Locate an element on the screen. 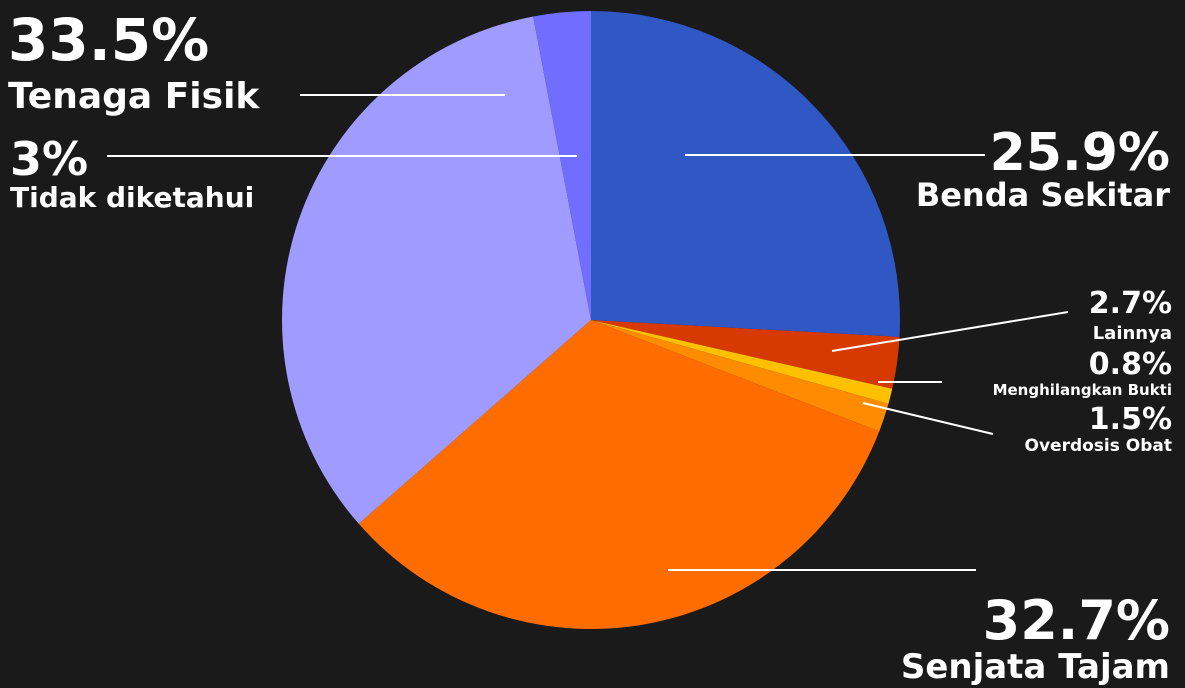 The image size is (1185, 688). slice-name-label-benda-sekitar: Benda Sekitar is located at coordinates (1043, 195).